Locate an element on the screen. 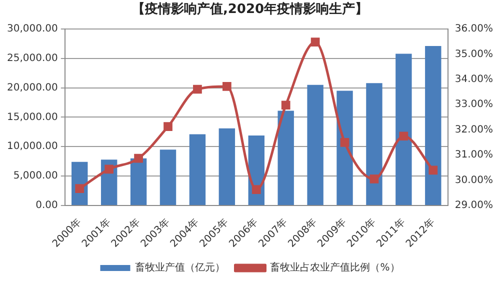  y-tick-label: 30,000.00 is located at coordinates (32, 29).